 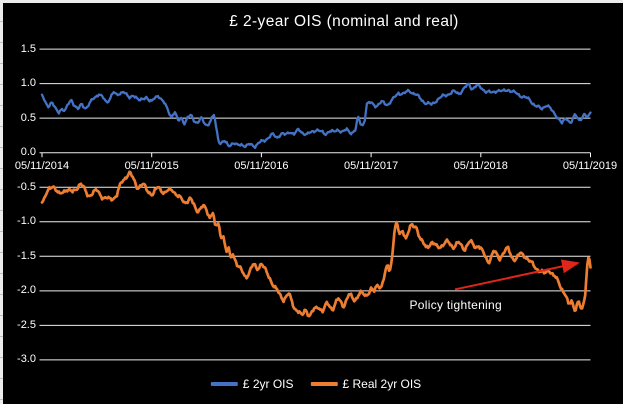 I want to click on y-tick-label: 1.0, so click(x=28, y=83).